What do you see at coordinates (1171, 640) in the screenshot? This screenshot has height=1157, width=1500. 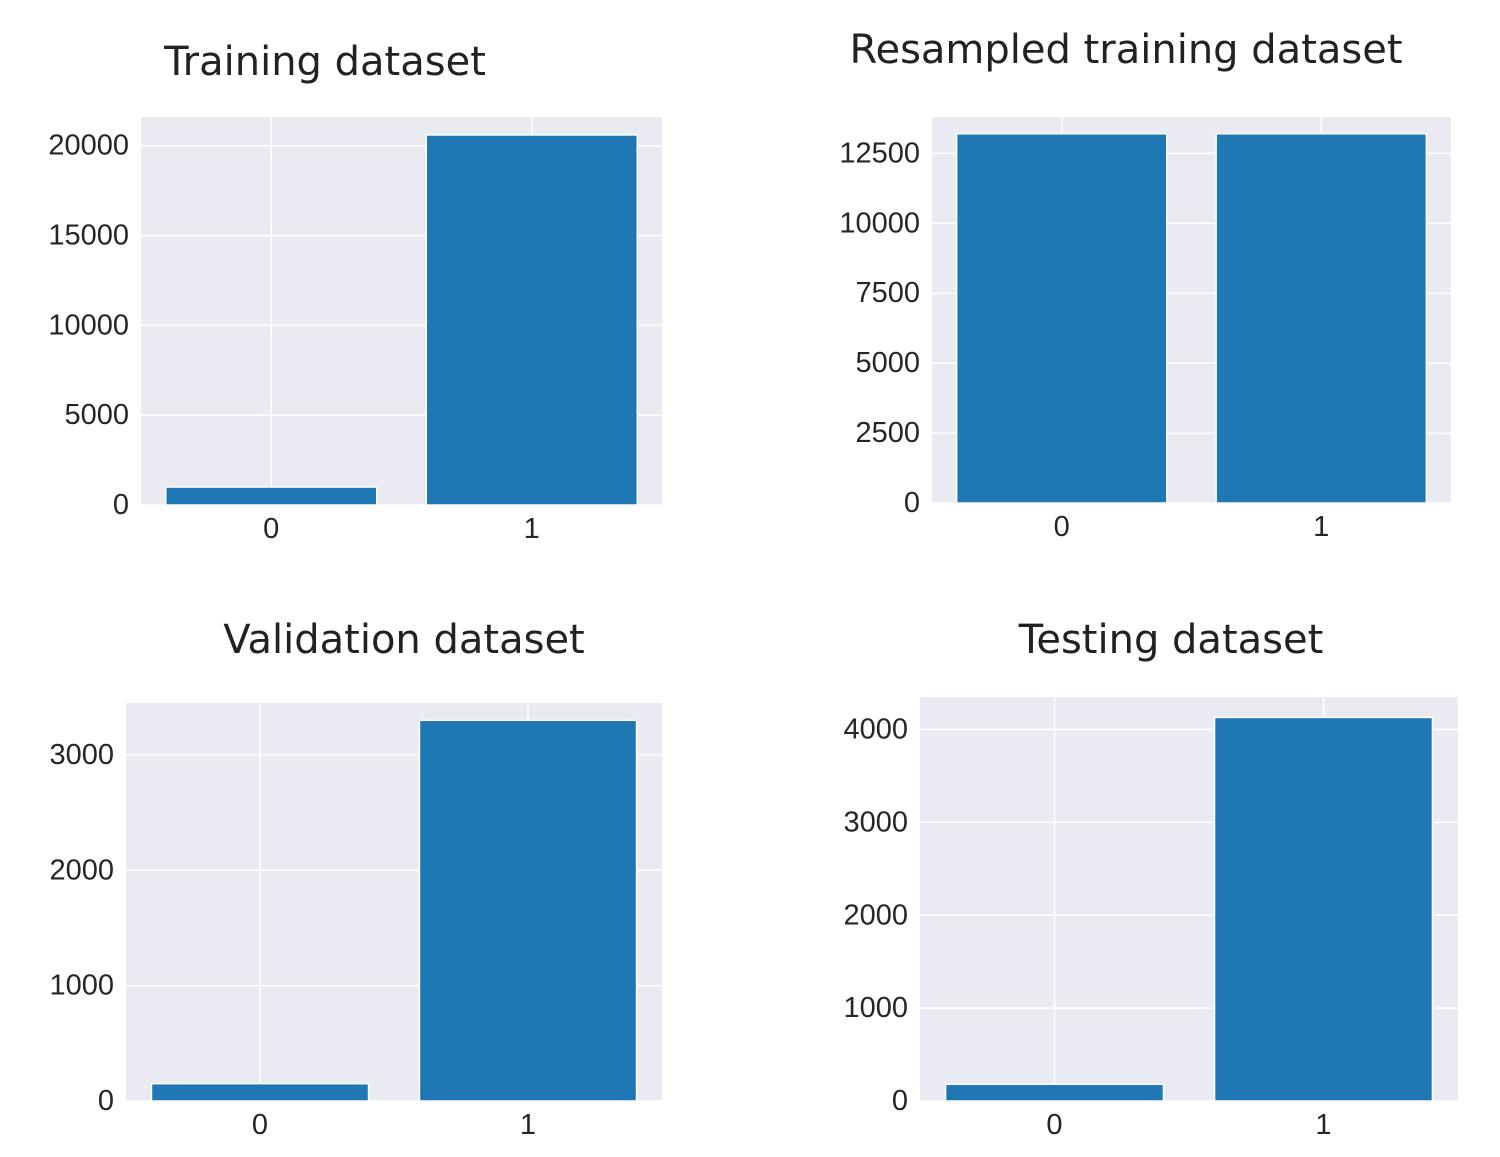 I see `chart-title-testing: Testing dataset` at bounding box center [1171, 640].